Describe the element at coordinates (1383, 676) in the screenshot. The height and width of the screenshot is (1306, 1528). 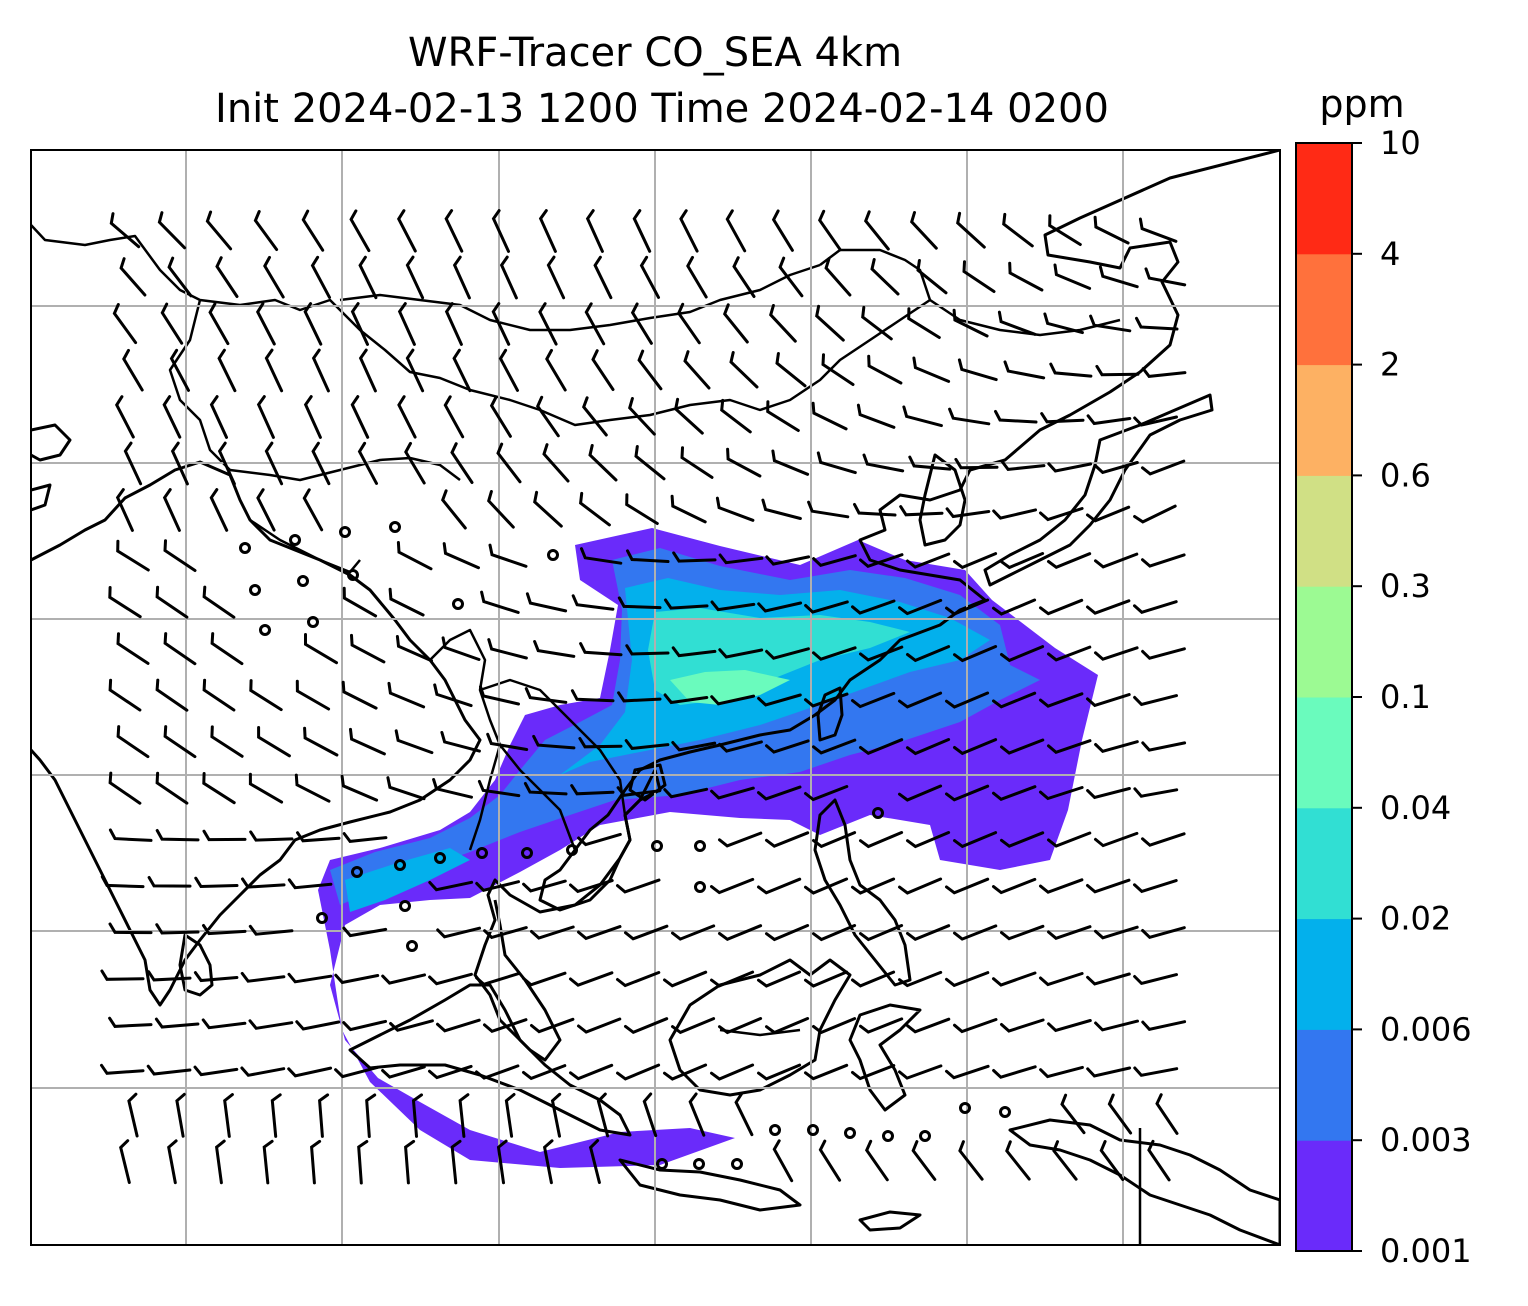
I see `colorbar: ppm 0.001 0.003 0.006 0.02 0.04 0.1 0.3 0.6 2 4 10` at that location.